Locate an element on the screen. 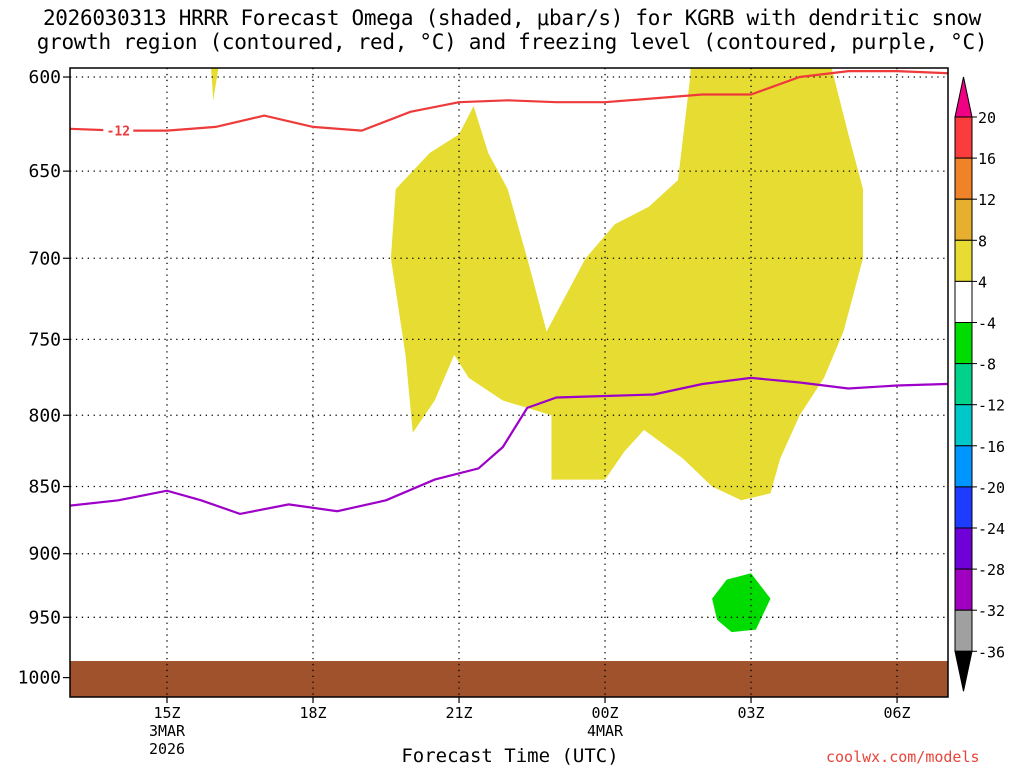 The height and width of the screenshot is (768, 1024). colorbar-label--16: -16 is located at coordinates (991, 447).